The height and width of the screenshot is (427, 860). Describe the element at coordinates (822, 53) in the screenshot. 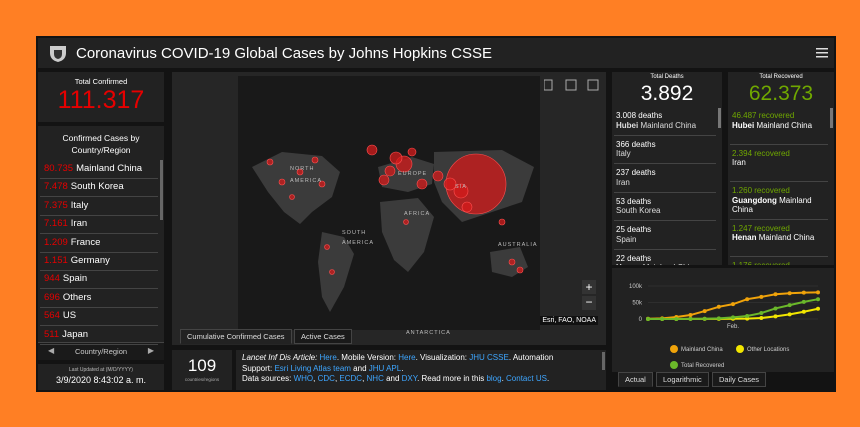

I see `menu-button` at that location.